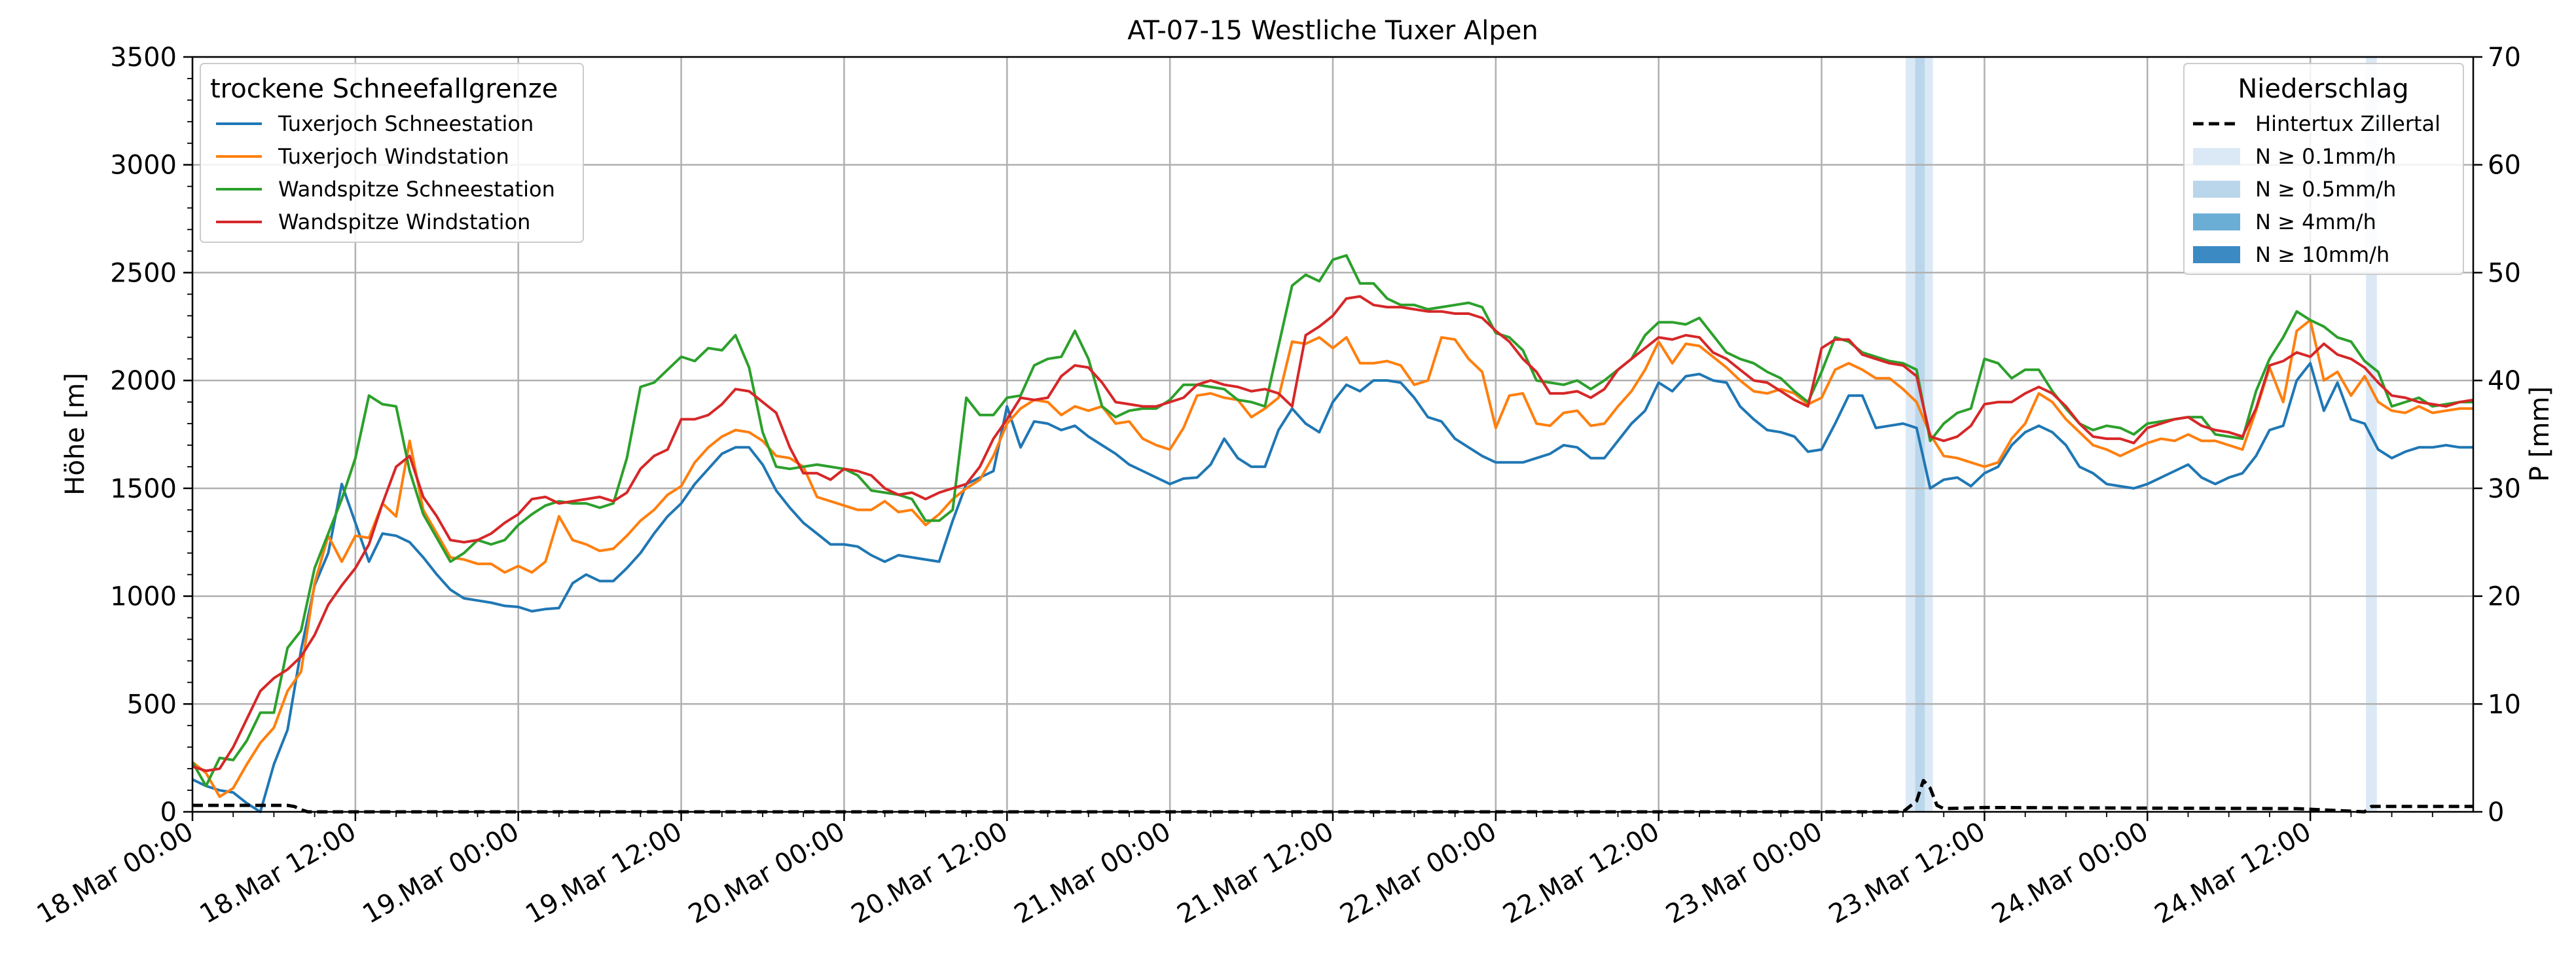 The image size is (2576, 967). I want to click on right-tick-label-1: 10, so click(2504, 705).